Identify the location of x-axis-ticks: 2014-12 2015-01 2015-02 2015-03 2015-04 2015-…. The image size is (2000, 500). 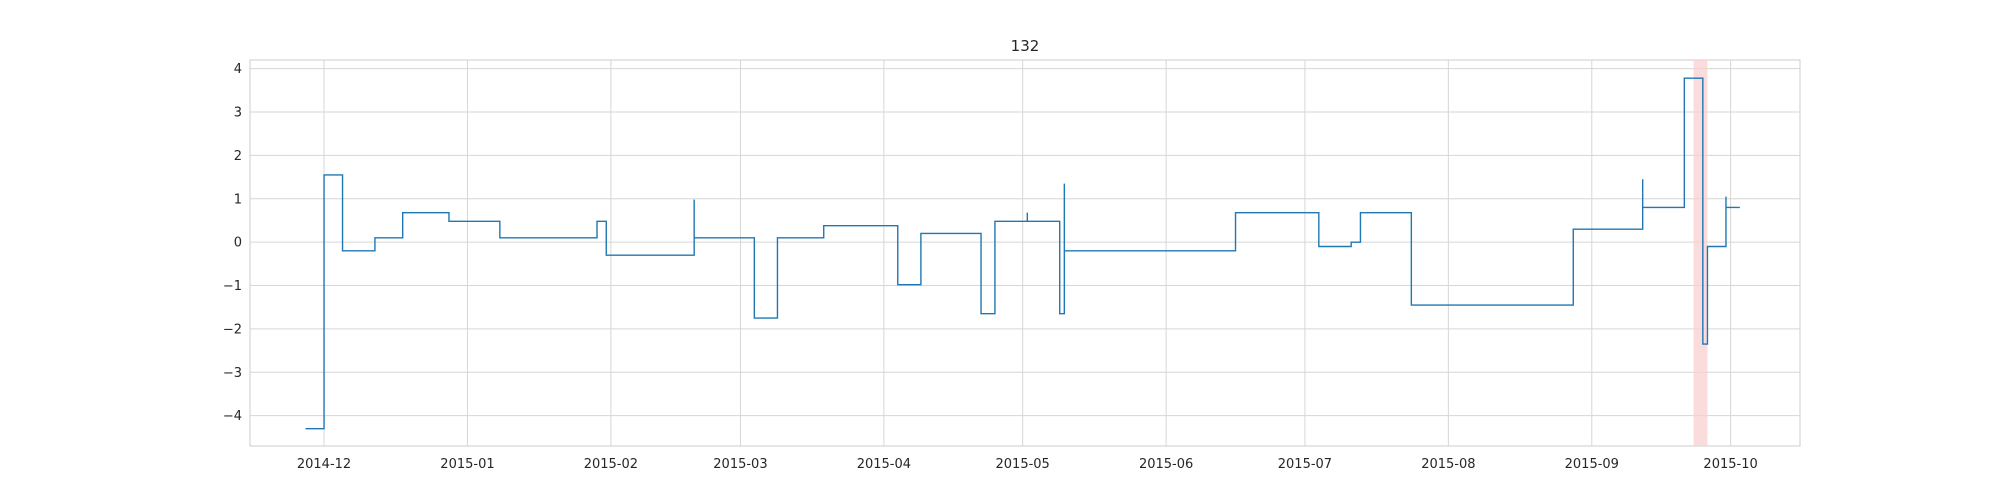
(1027, 464).